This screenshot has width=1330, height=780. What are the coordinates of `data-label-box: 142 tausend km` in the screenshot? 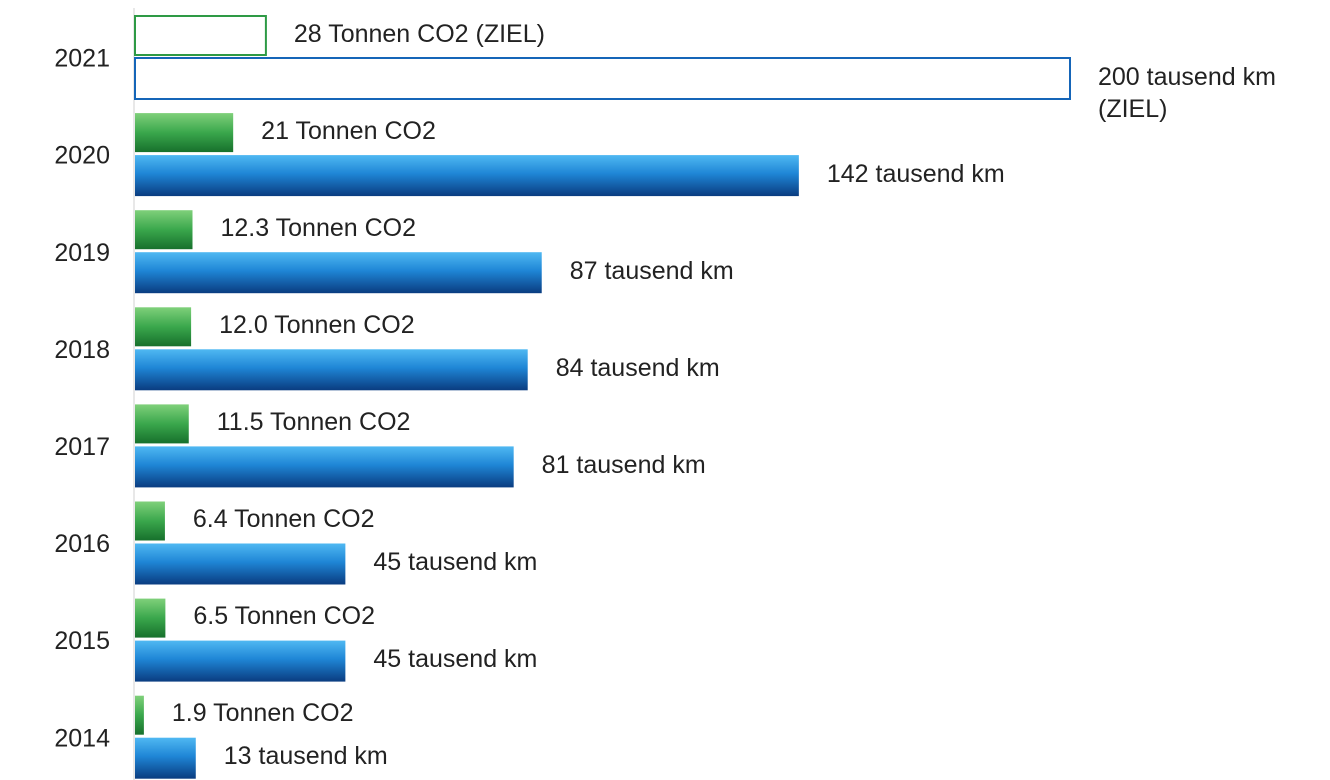 It's located at (915, 173).